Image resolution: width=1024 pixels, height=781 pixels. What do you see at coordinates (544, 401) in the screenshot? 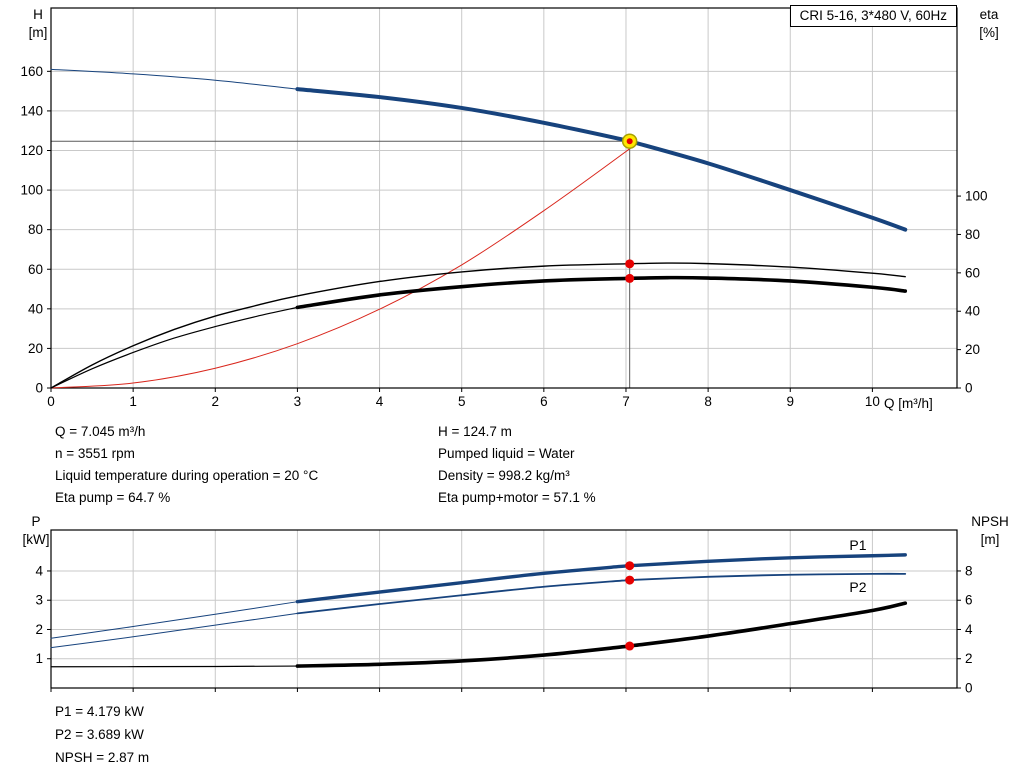
I see `x-tick-label: 6` at bounding box center [544, 401].